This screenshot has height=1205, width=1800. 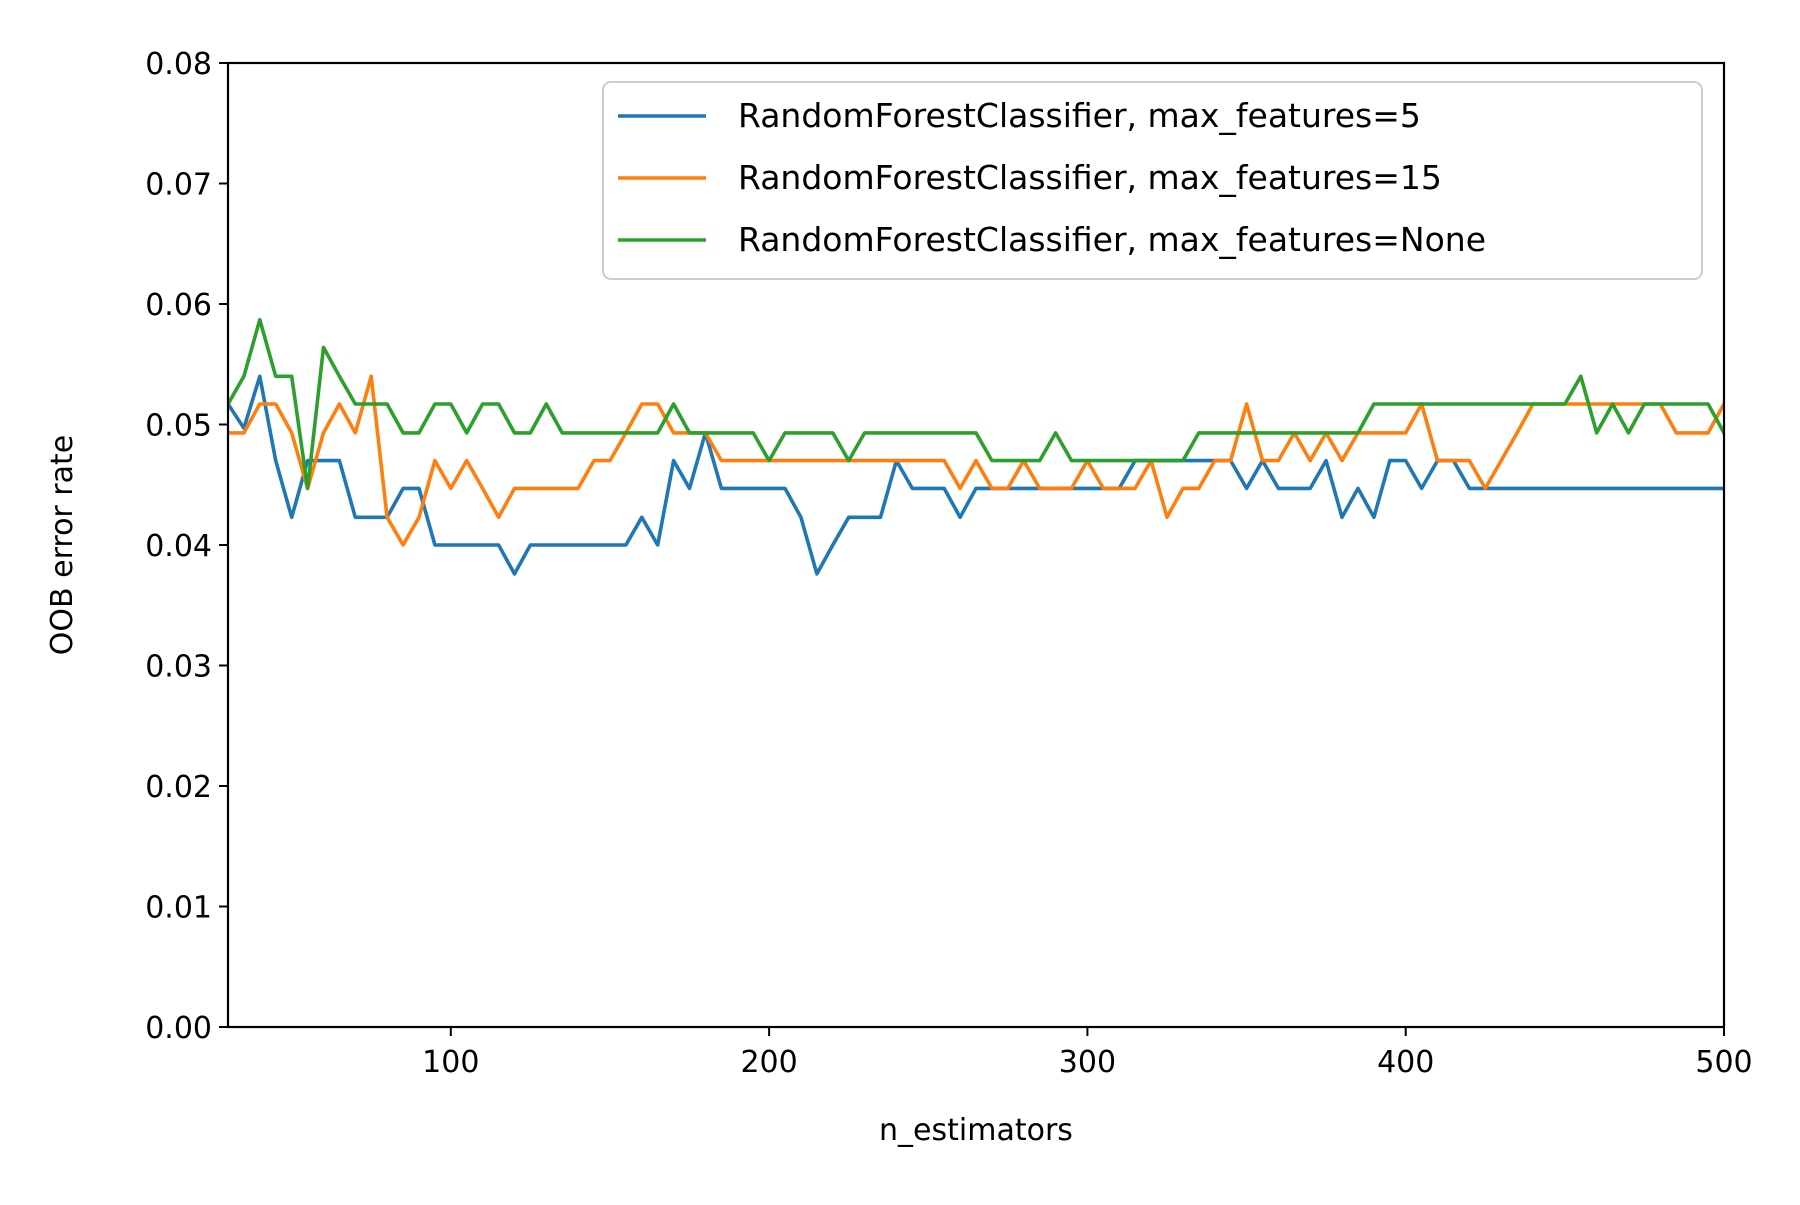 I want to click on y-tick-label: 0.02, so click(x=178, y=787).